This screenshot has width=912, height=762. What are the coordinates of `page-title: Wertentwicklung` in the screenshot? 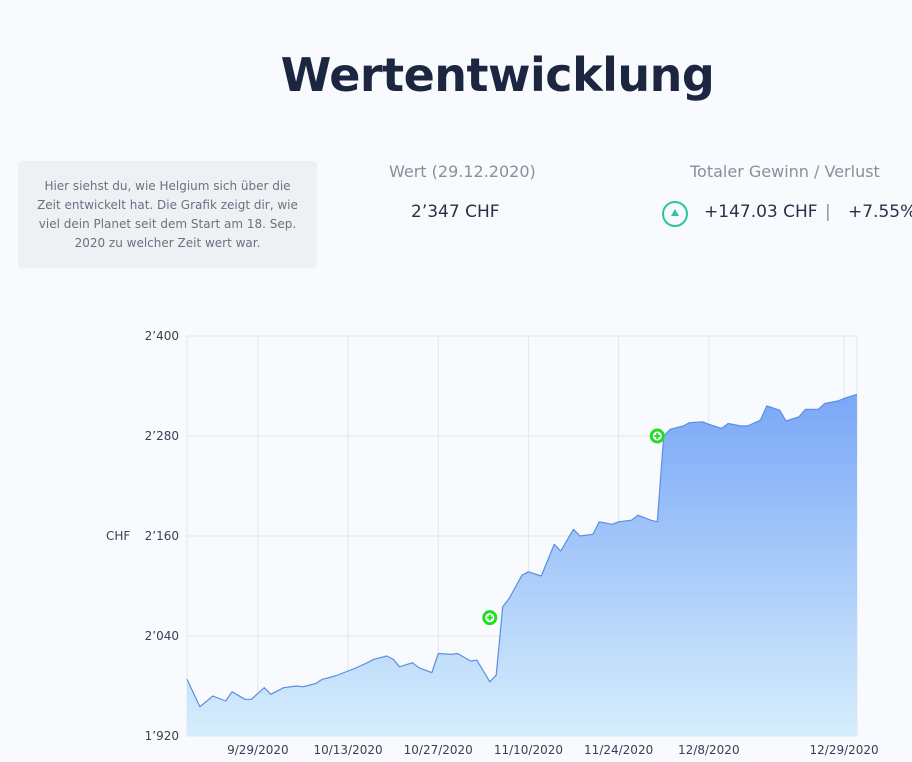 It's located at (497, 75).